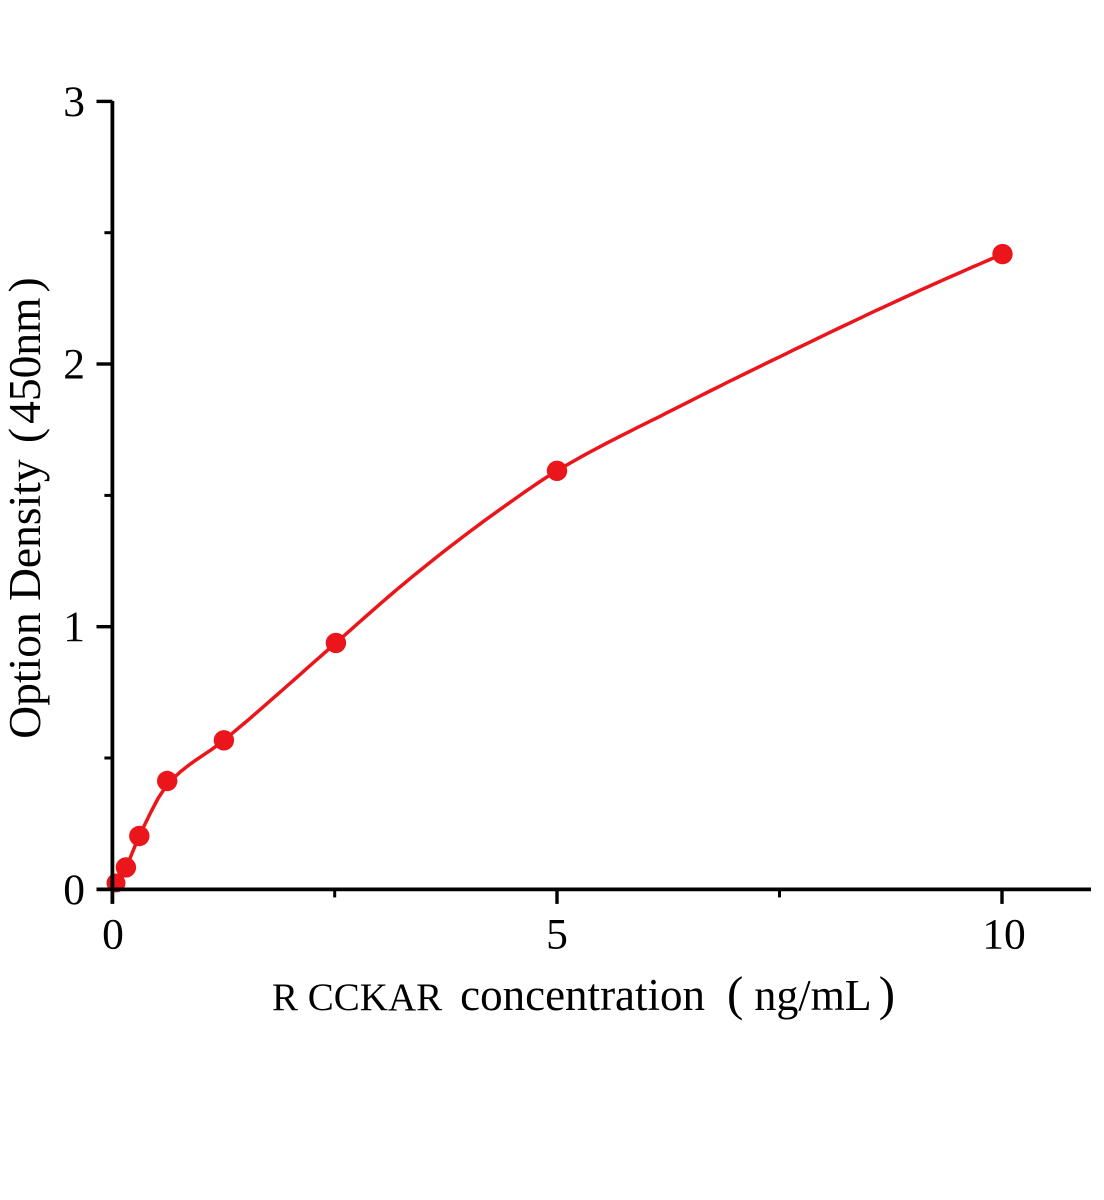  What do you see at coordinates (74, 364) in the screenshot?
I see `svg-text: 2` at bounding box center [74, 364].